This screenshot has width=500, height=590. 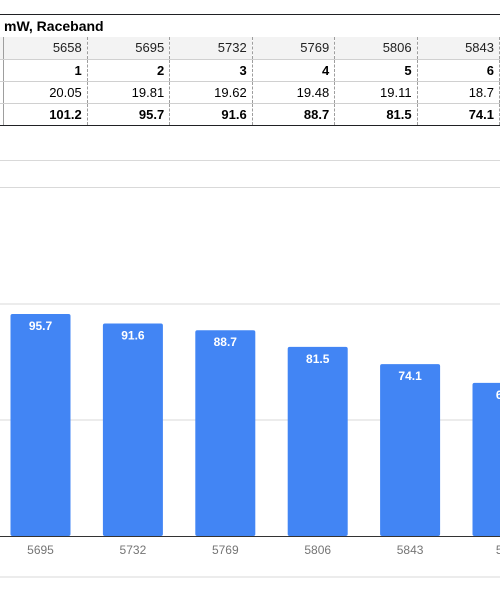 I want to click on table-cell: 5769, so click(x=294, y=48).